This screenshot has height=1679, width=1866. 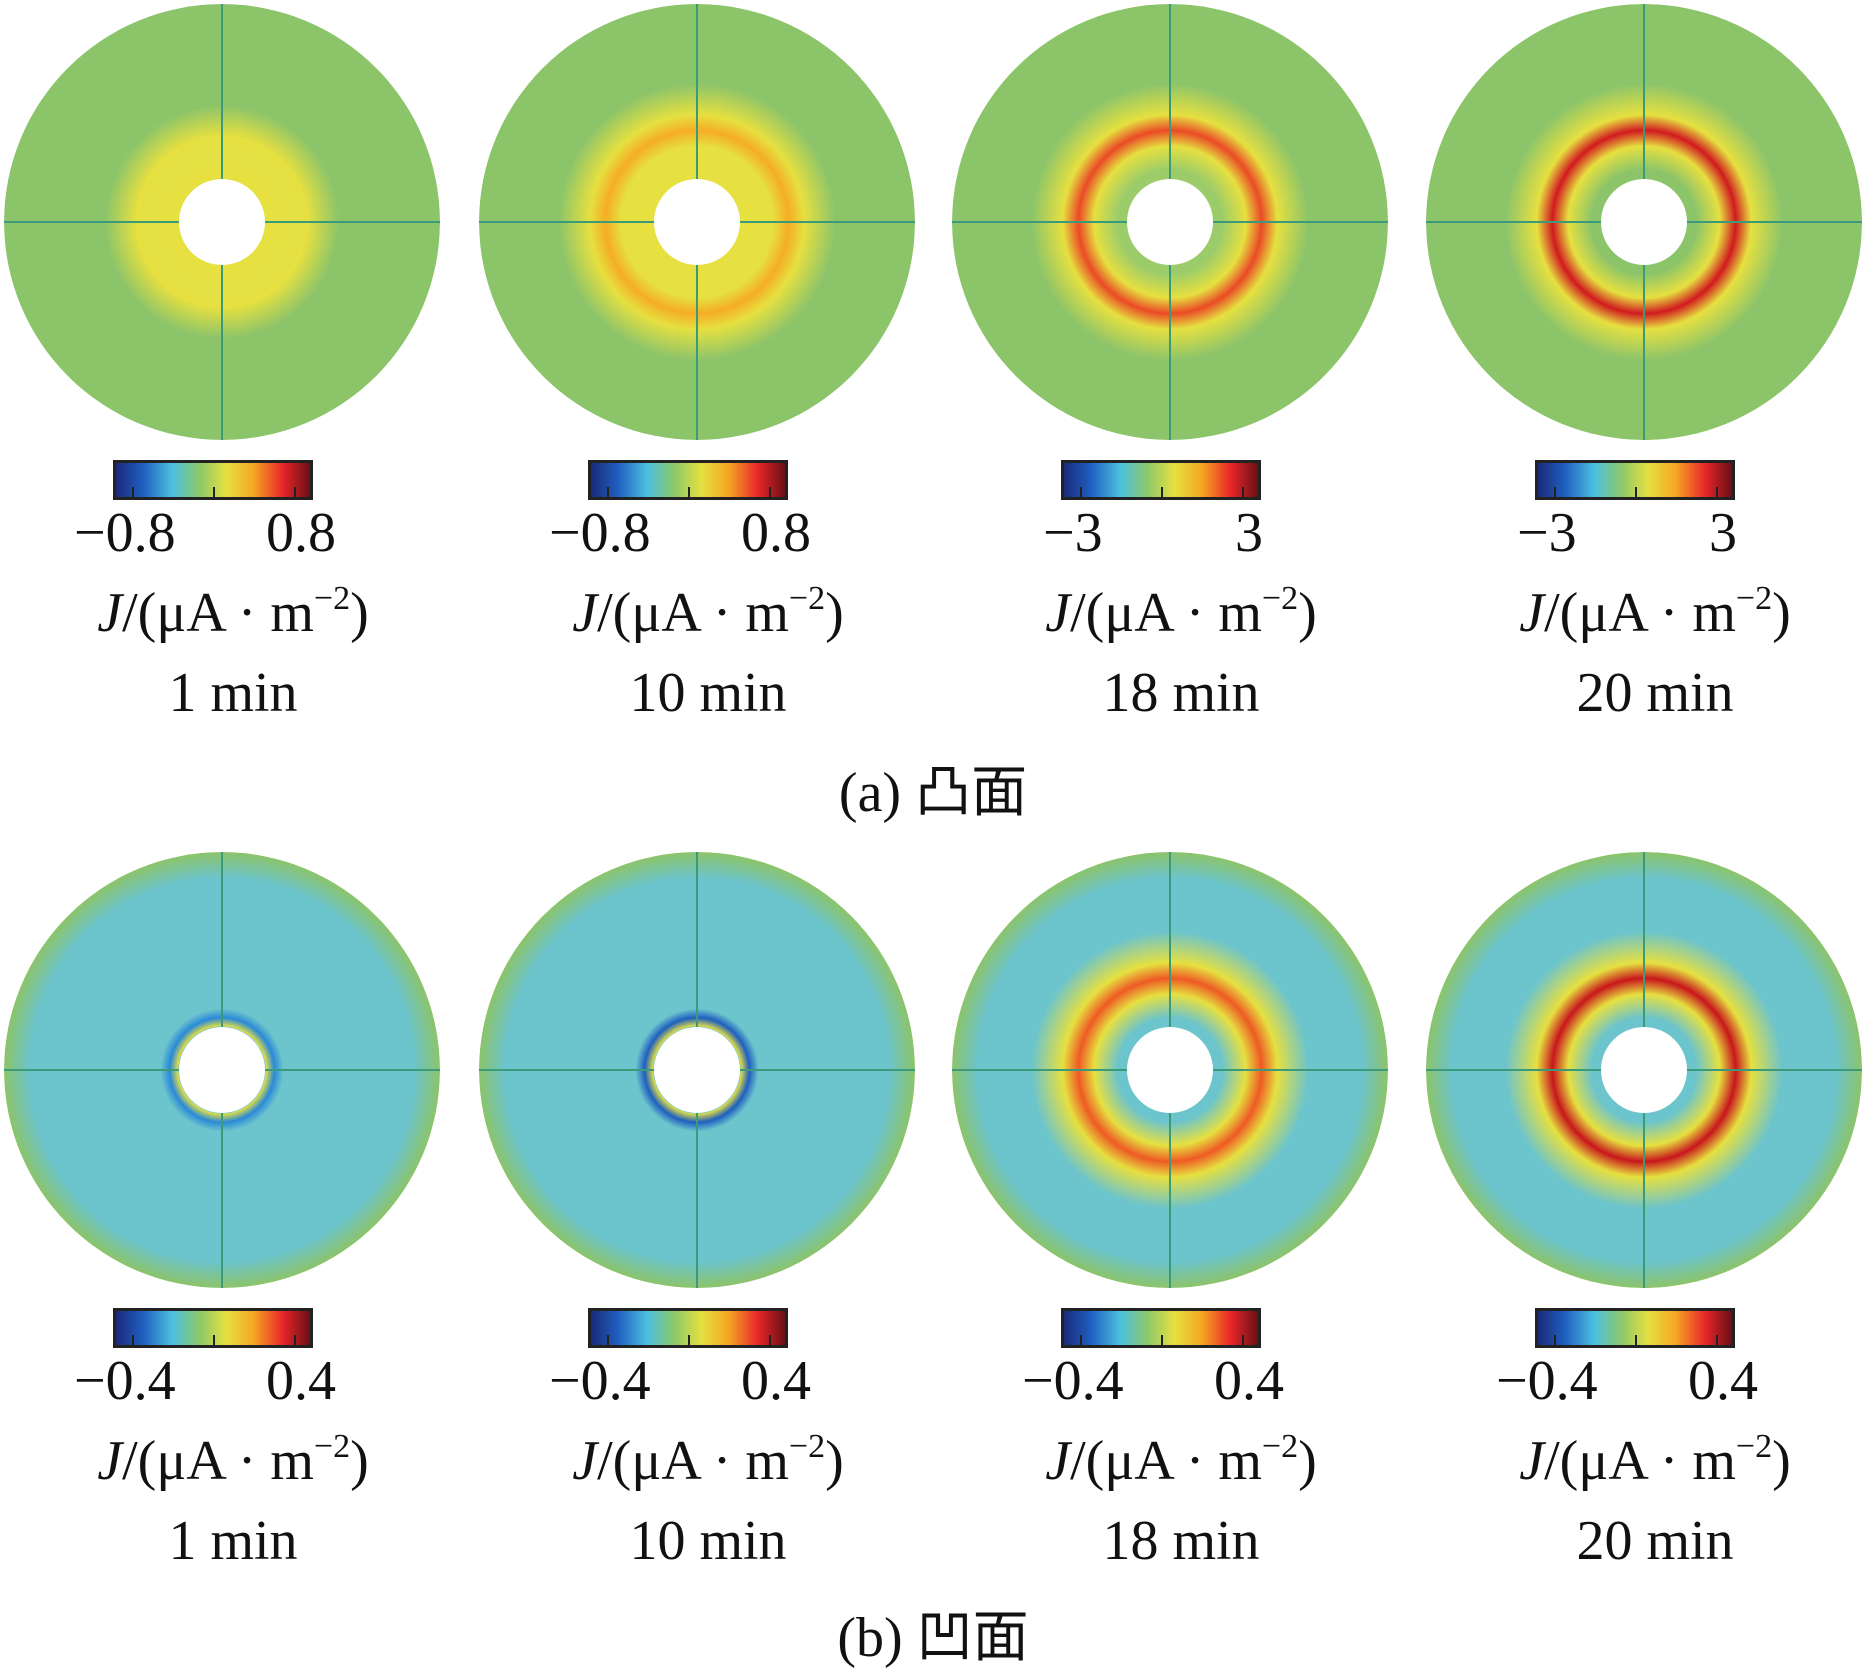 I want to click on caption-concave: (b) 凹面, so click(x=933, y=1638).